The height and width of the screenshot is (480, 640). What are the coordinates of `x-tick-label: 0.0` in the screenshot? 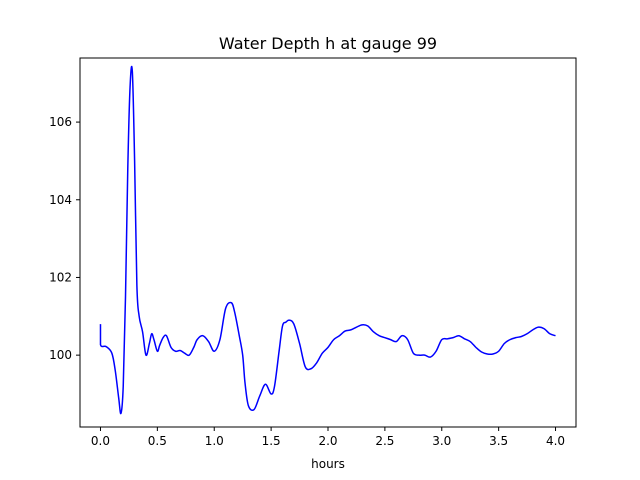 It's located at (100, 441).